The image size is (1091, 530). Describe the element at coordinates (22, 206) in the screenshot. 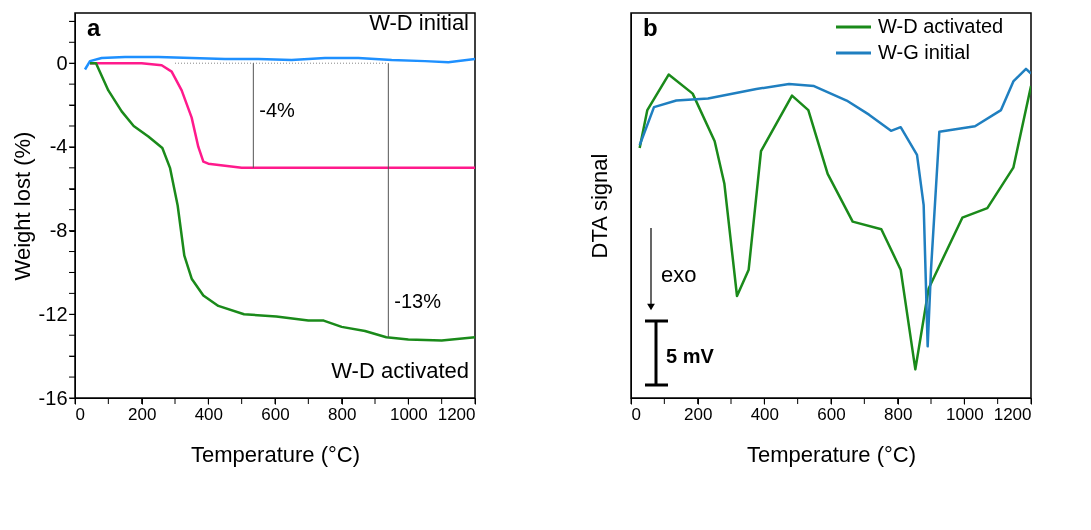

I see `y-axis-title: Weight lost (%)` at that location.